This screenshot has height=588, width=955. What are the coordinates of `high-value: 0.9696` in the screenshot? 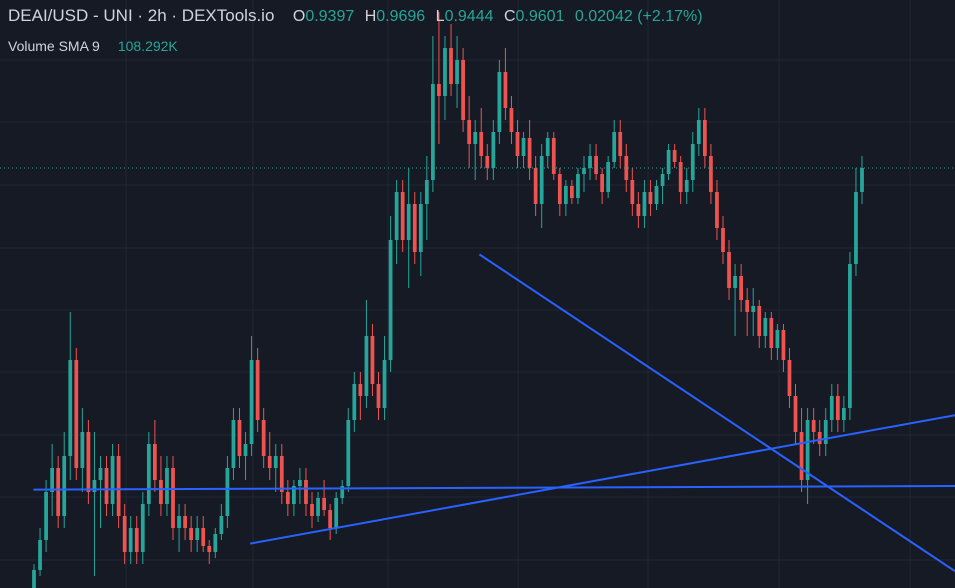 It's located at (401, 16).